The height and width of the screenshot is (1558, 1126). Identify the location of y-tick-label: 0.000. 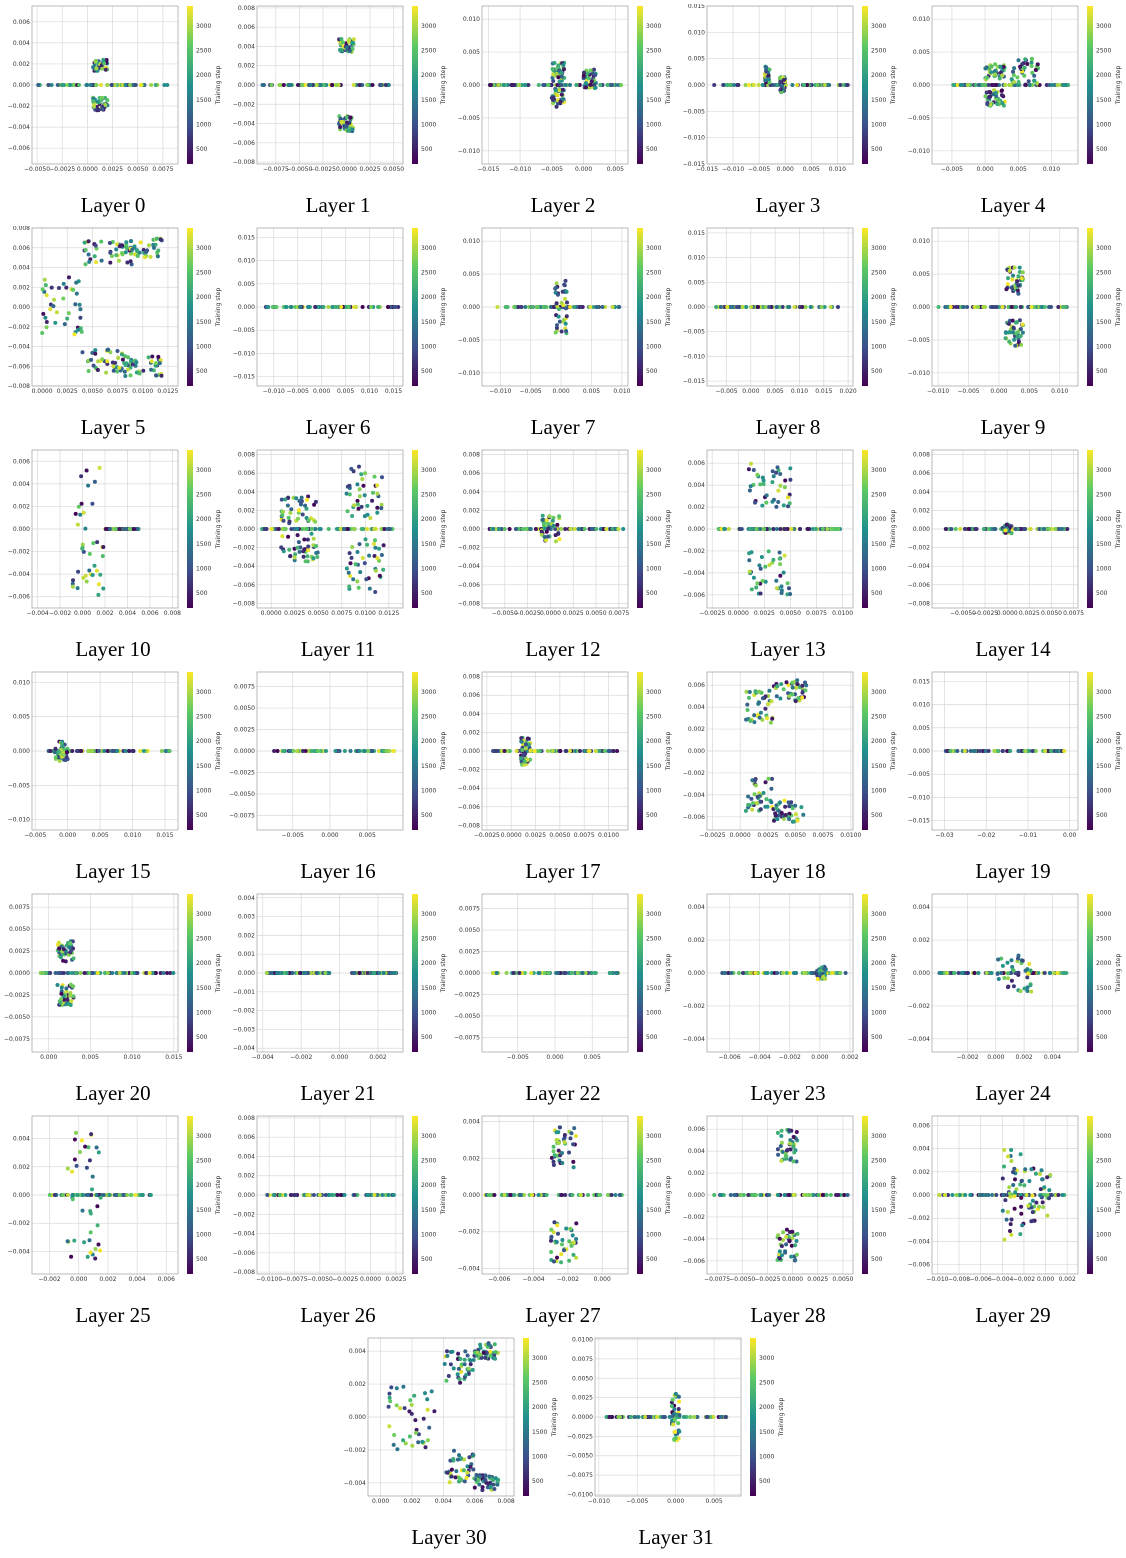
(921, 307).